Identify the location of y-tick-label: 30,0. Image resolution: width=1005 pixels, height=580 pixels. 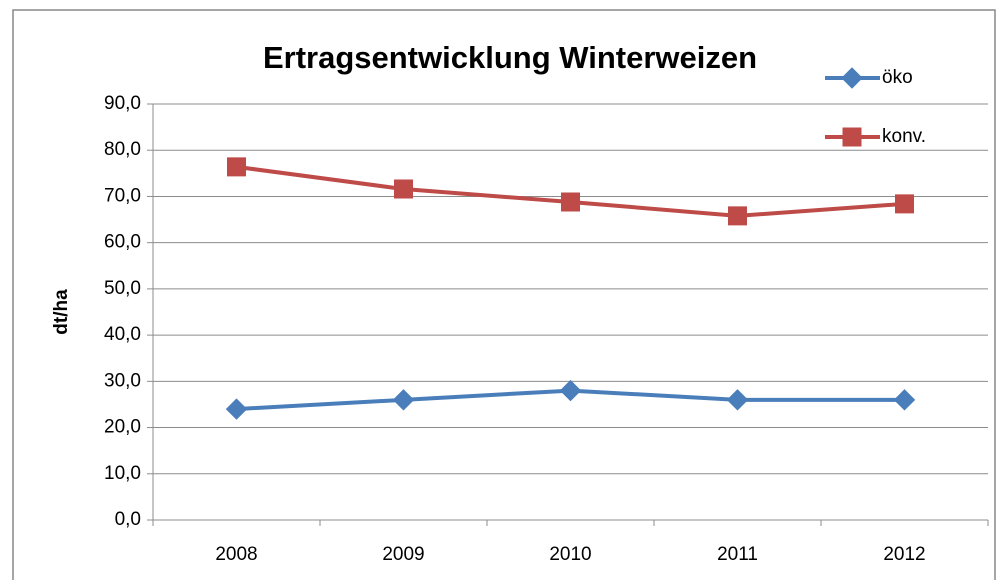
(122, 380).